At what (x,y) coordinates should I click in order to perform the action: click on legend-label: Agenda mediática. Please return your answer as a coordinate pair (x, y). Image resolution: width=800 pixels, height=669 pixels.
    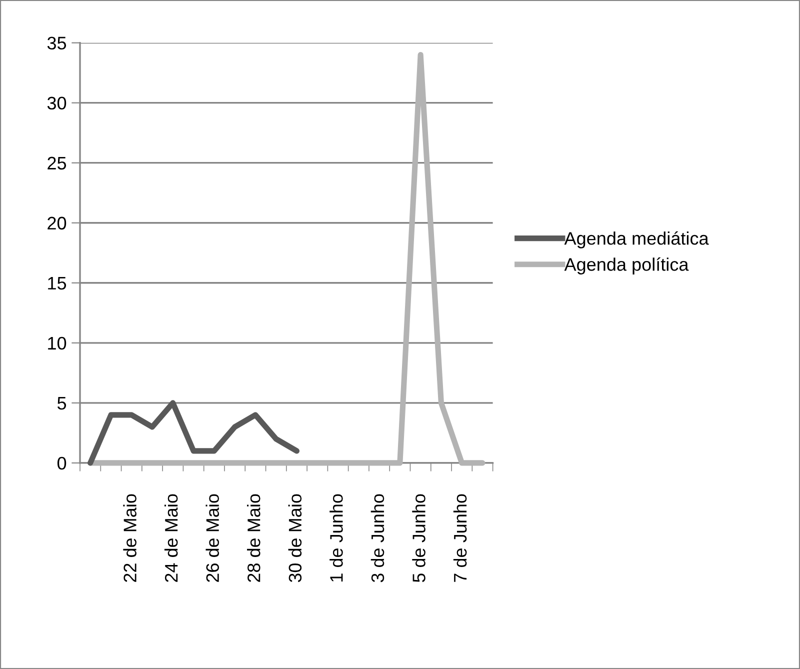
    Looking at the image, I should click on (636, 239).